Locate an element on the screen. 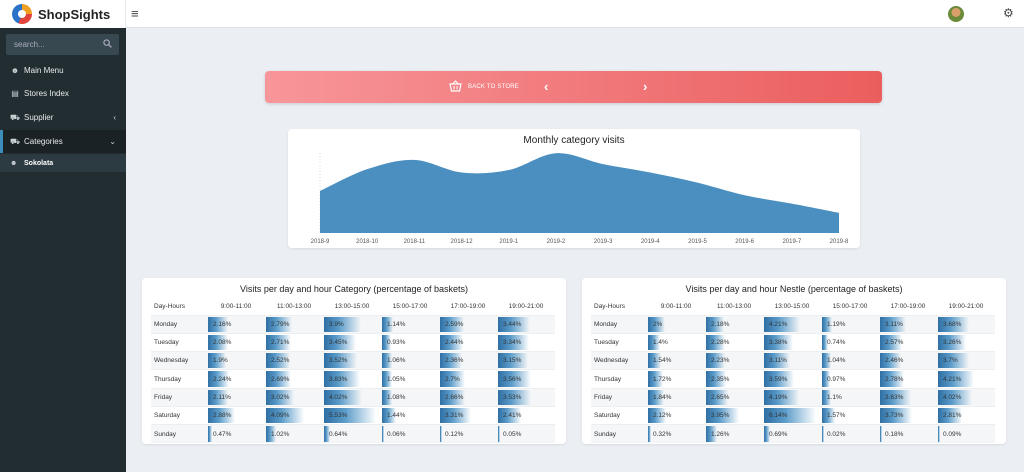 The width and height of the screenshot is (1024, 472). database-icon: ▤ is located at coordinates (15, 93).